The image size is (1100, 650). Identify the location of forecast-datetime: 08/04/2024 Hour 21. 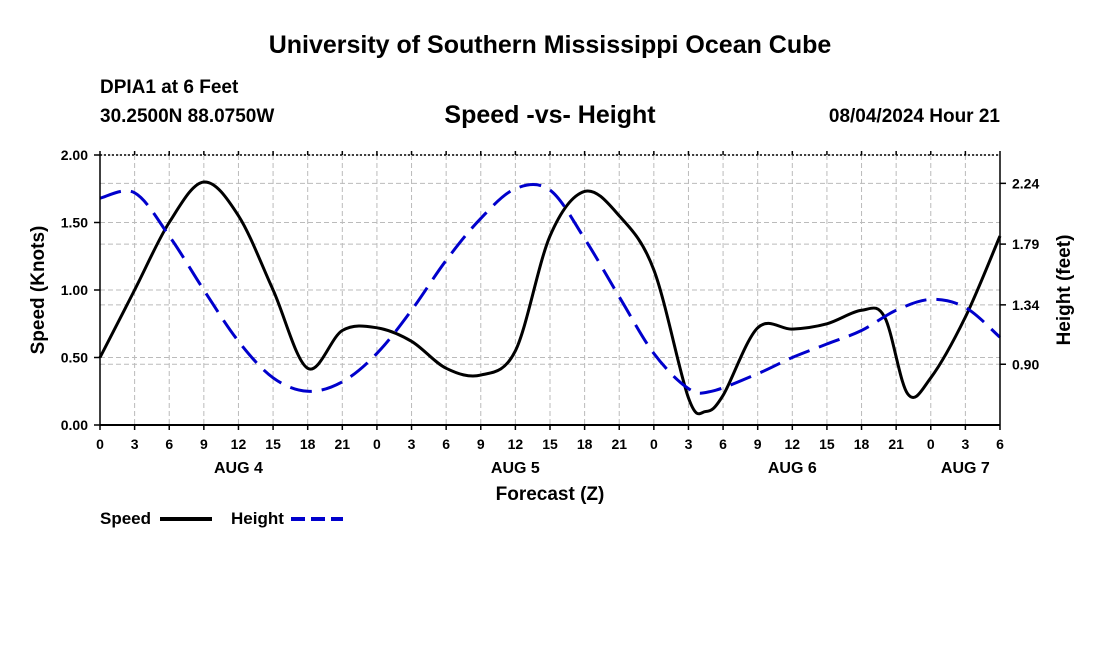
(914, 116).